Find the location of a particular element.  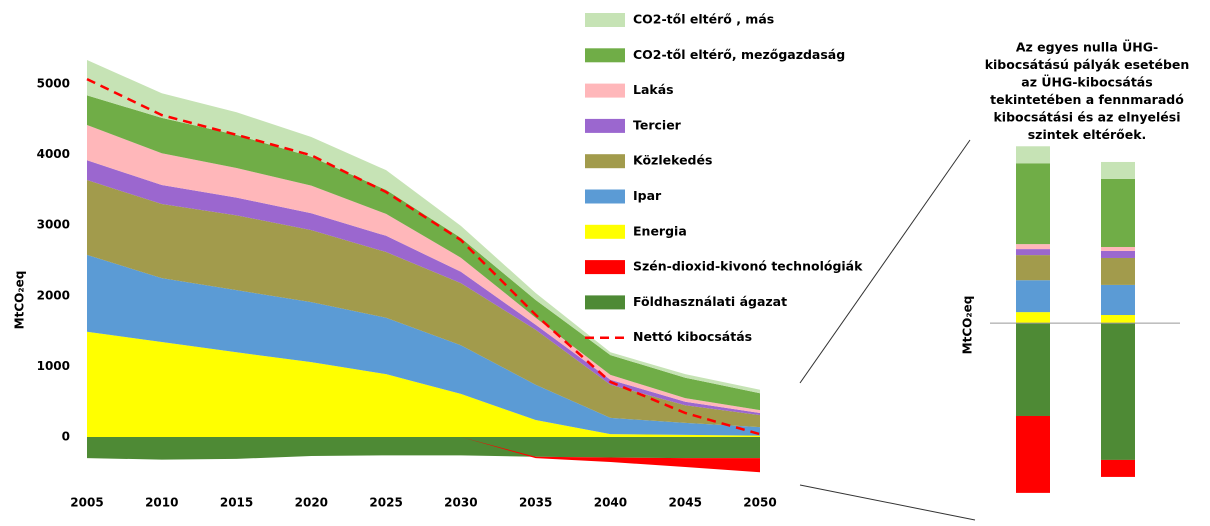

y-tick-label: 3000 is located at coordinates (53, 225).